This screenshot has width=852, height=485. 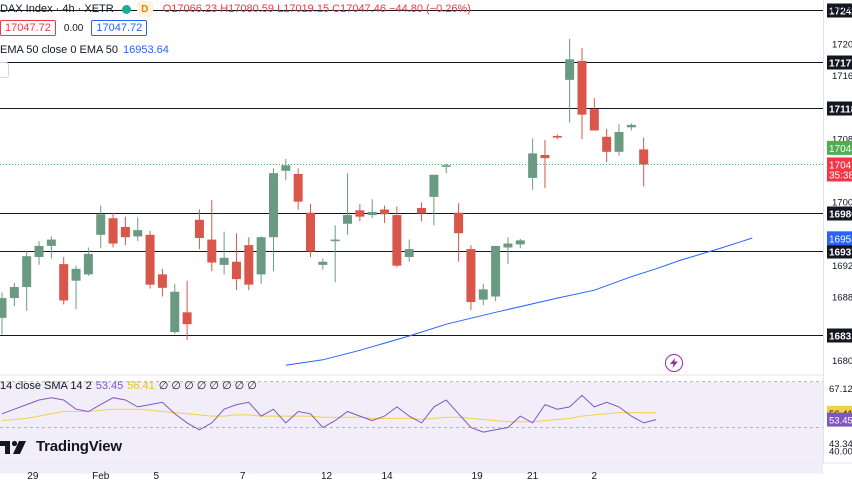 I want to click on ema-value: 16953.64, so click(x=146, y=50).